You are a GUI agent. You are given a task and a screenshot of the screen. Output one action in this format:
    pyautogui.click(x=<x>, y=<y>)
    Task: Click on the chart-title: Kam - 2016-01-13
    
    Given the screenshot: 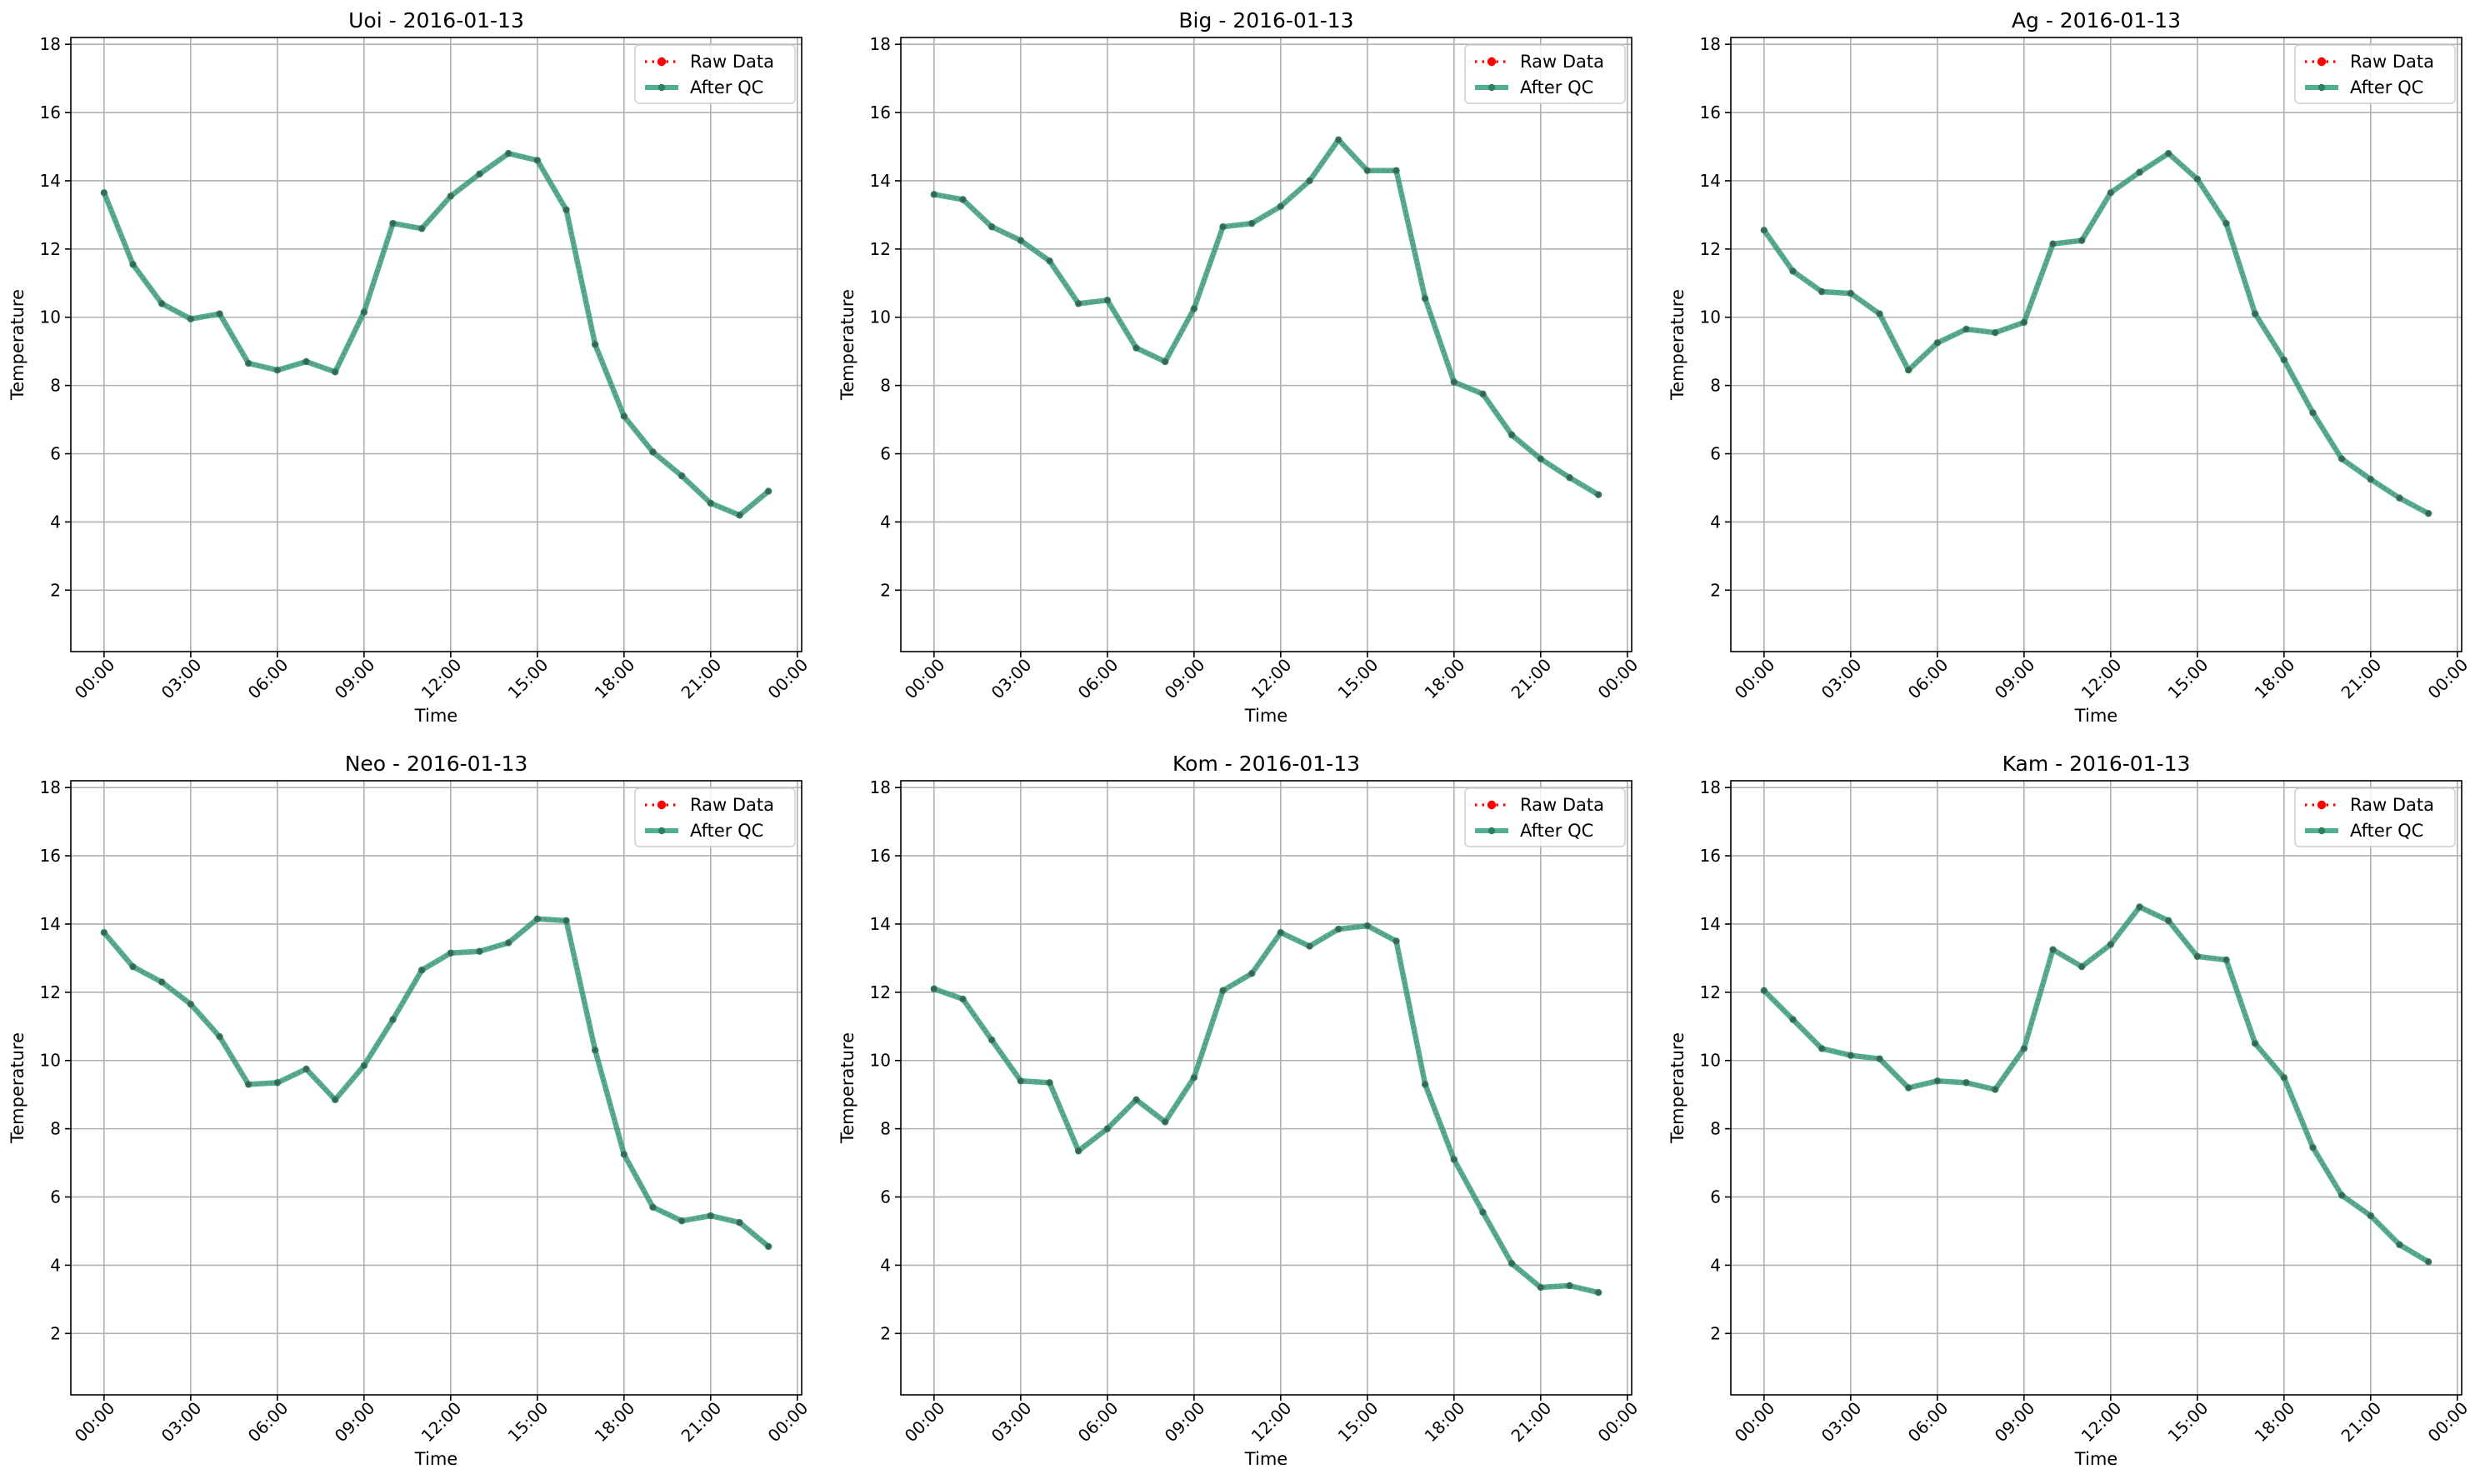 What is the action you would take?
    pyautogui.click(x=2096, y=764)
    